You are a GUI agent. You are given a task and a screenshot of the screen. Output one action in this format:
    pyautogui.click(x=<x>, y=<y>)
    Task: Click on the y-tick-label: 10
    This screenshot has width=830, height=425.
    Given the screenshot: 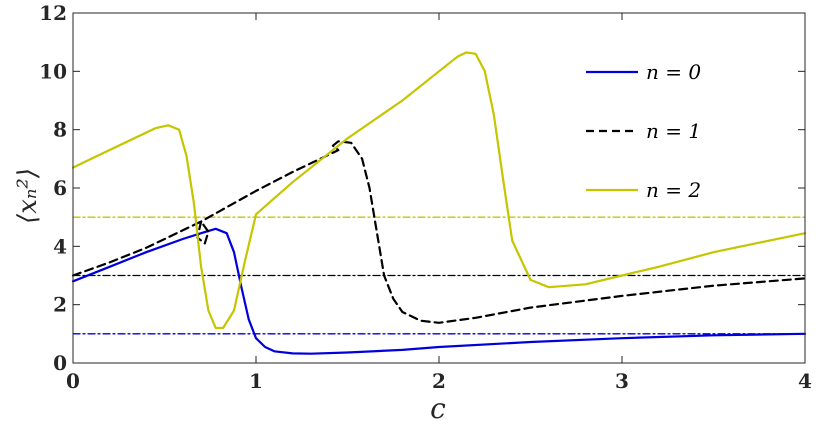 What is the action you would take?
    pyautogui.click(x=53, y=71)
    